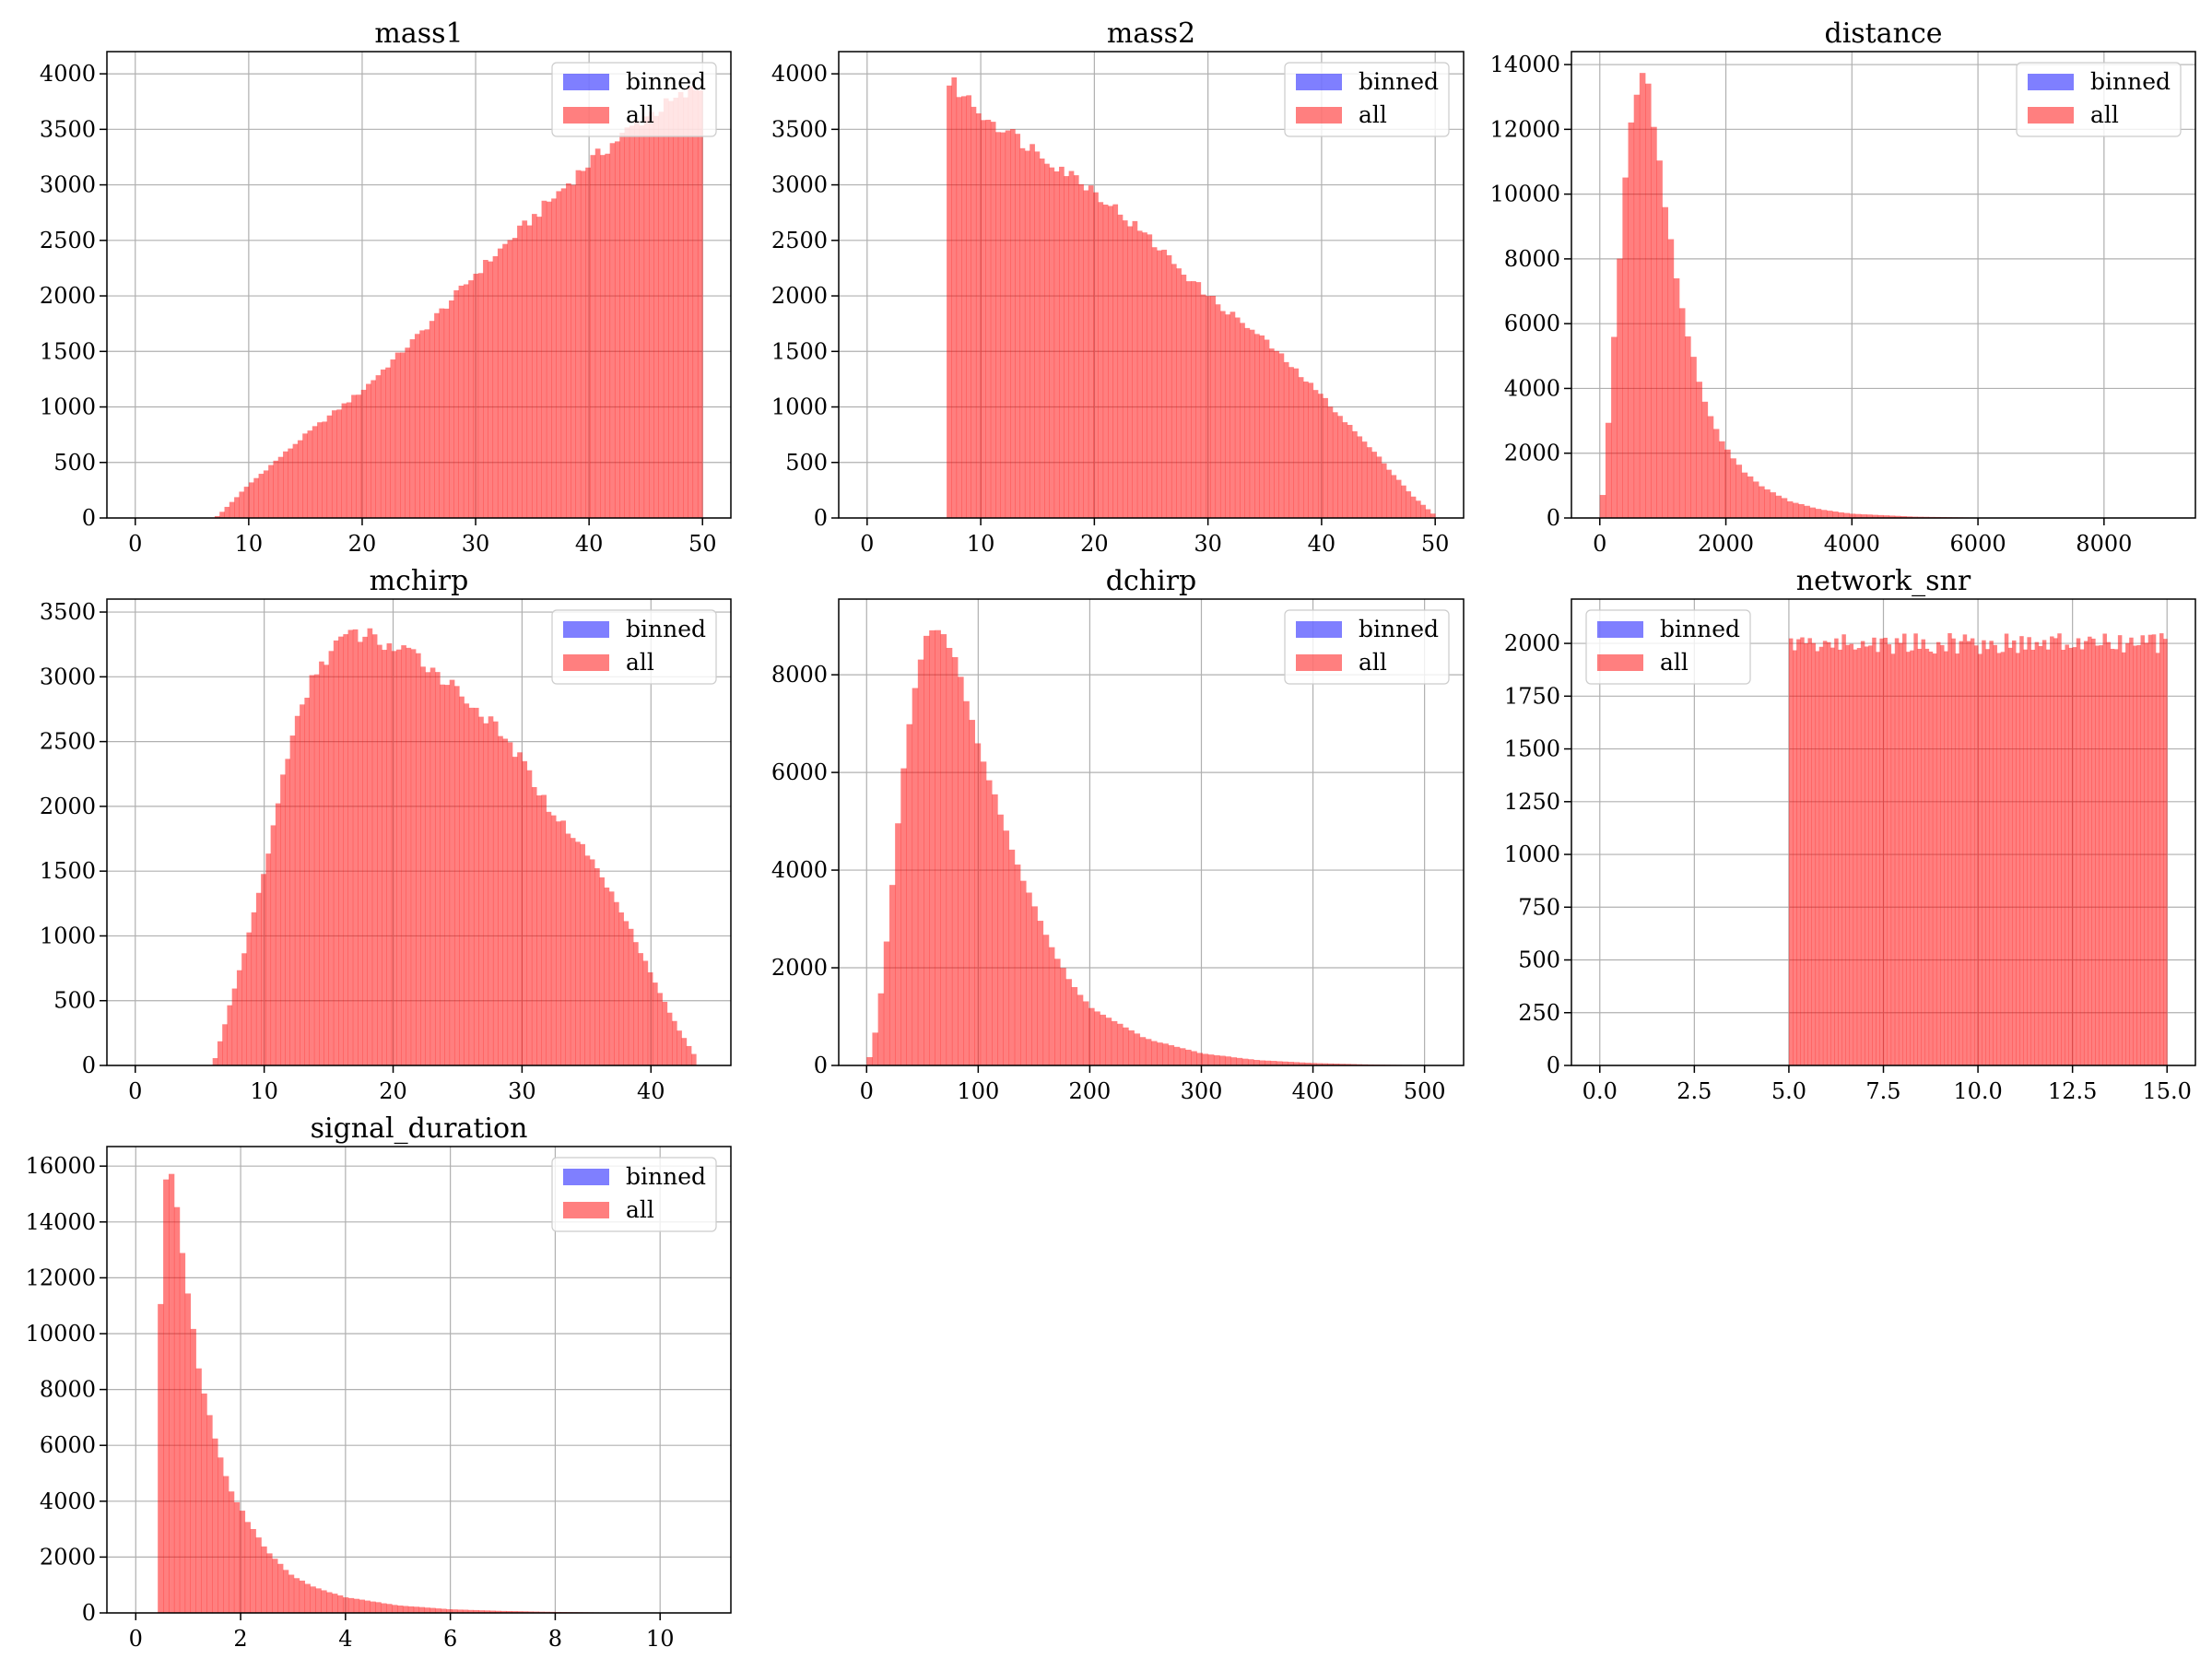  Describe the element at coordinates (702, 544) in the screenshot. I see `x-tick-label: 50` at that location.